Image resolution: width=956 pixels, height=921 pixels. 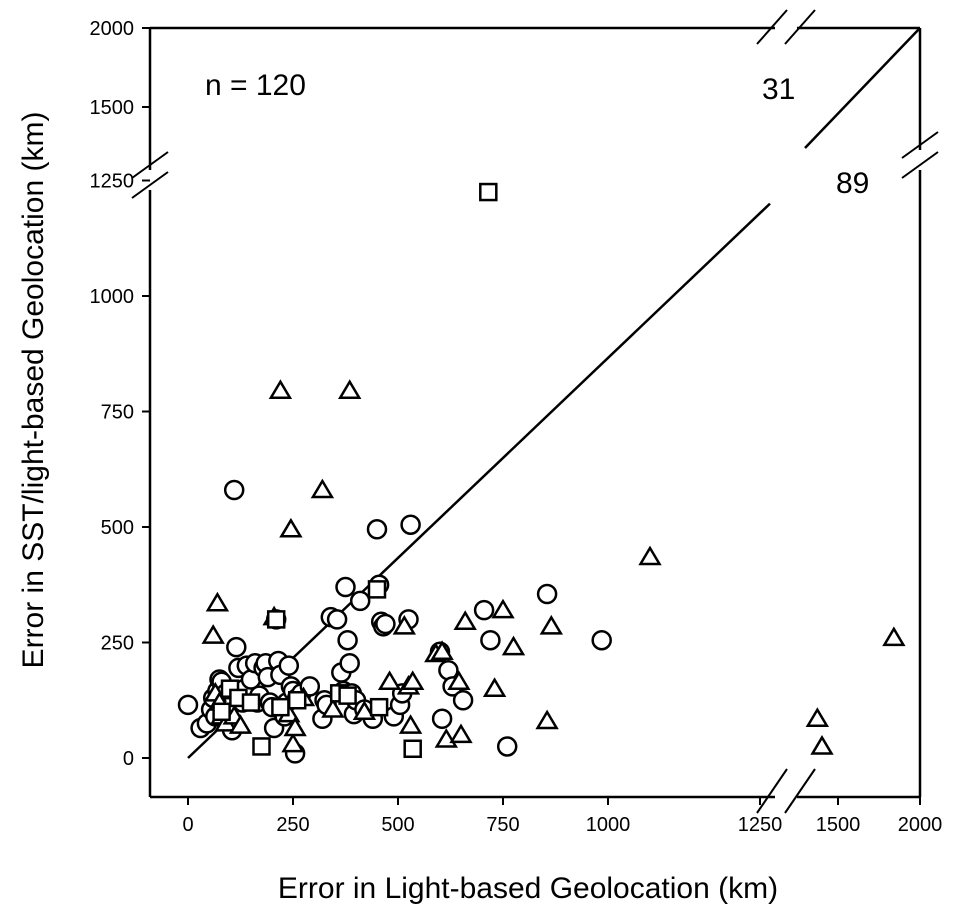 What do you see at coordinates (778, 89) in the screenshot?
I see `annotation-above-line-count: 31` at bounding box center [778, 89].